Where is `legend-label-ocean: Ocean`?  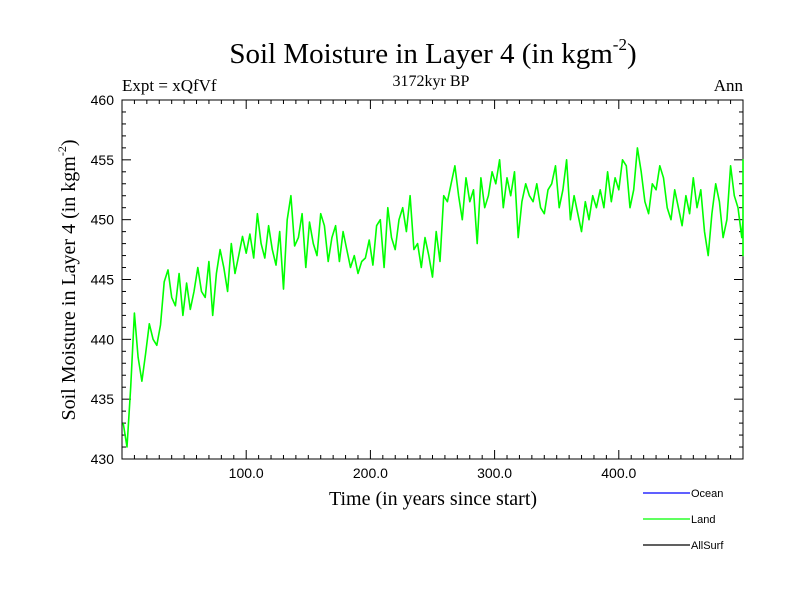
legend-label-ocean: Ocean is located at coordinates (707, 494).